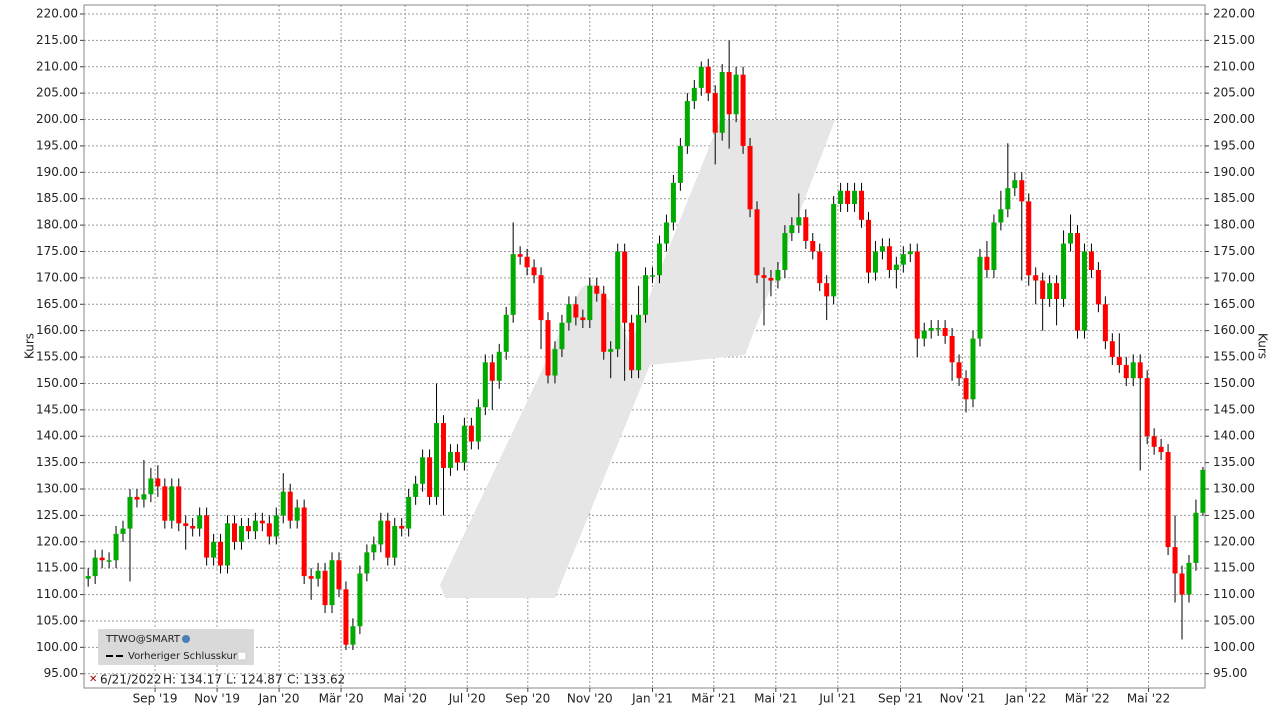 Image resolution: width=1280 pixels, height=720 pixels. What do you see at coordinates (57, 357) in the screenshot?
I see `y-tick-label: 155.00` at bounding box center [57, 357].